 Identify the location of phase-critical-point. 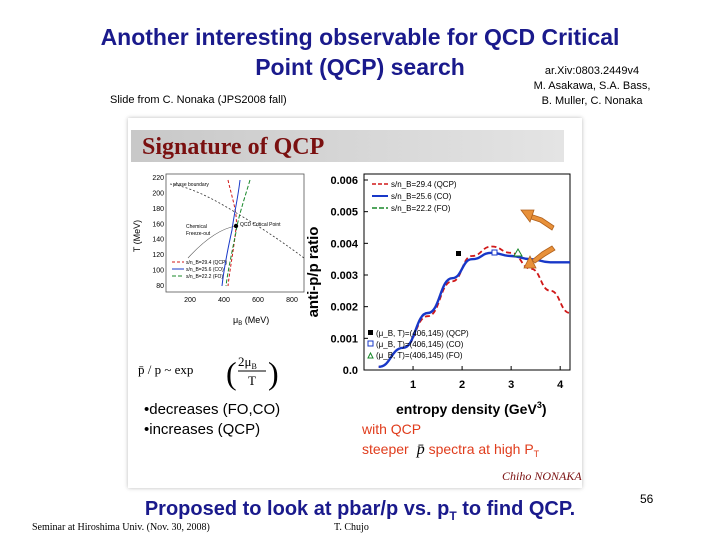
(236, 226).